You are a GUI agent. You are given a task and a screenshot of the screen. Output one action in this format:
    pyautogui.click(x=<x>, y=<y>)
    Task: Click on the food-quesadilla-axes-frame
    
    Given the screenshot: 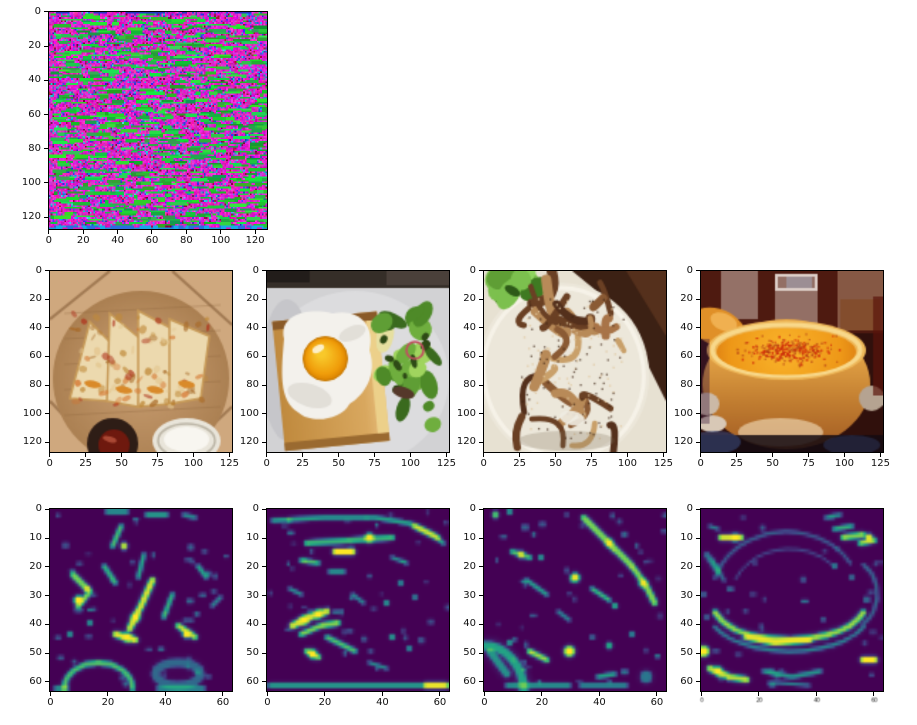 What is the action you would take?
    pyautogui.click(x=141, y=361)
    